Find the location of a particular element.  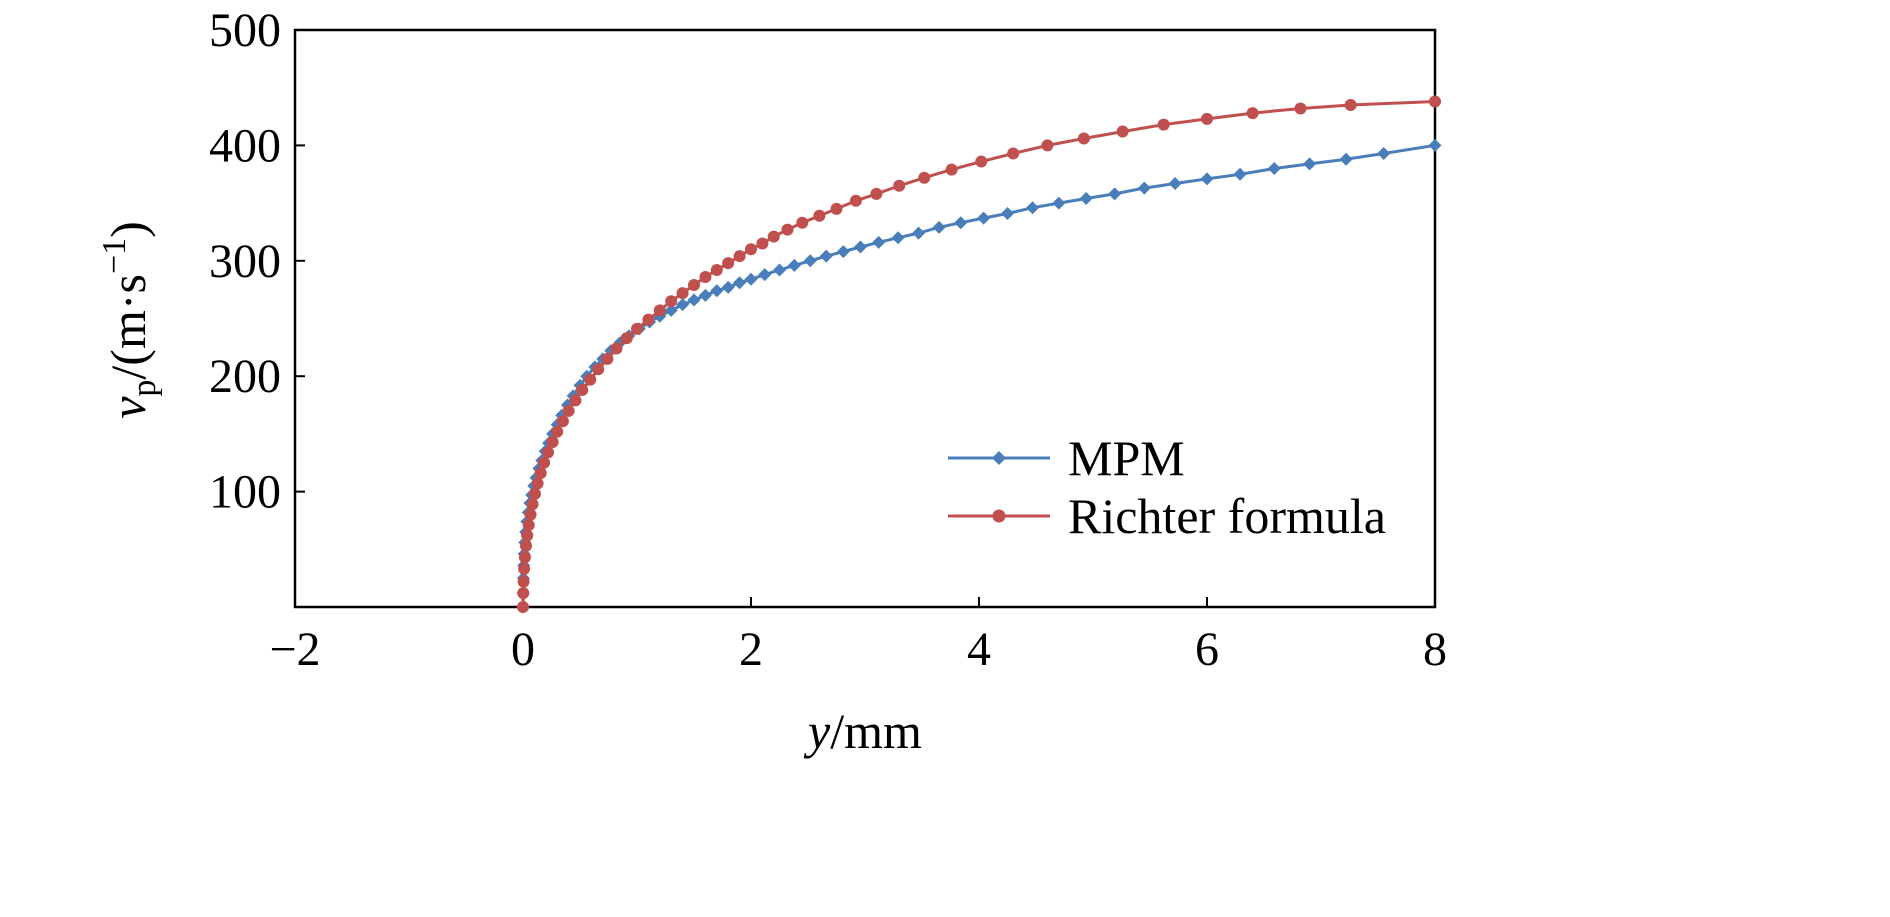

x-tick-label: 4 is located at coordinates (979, 649).